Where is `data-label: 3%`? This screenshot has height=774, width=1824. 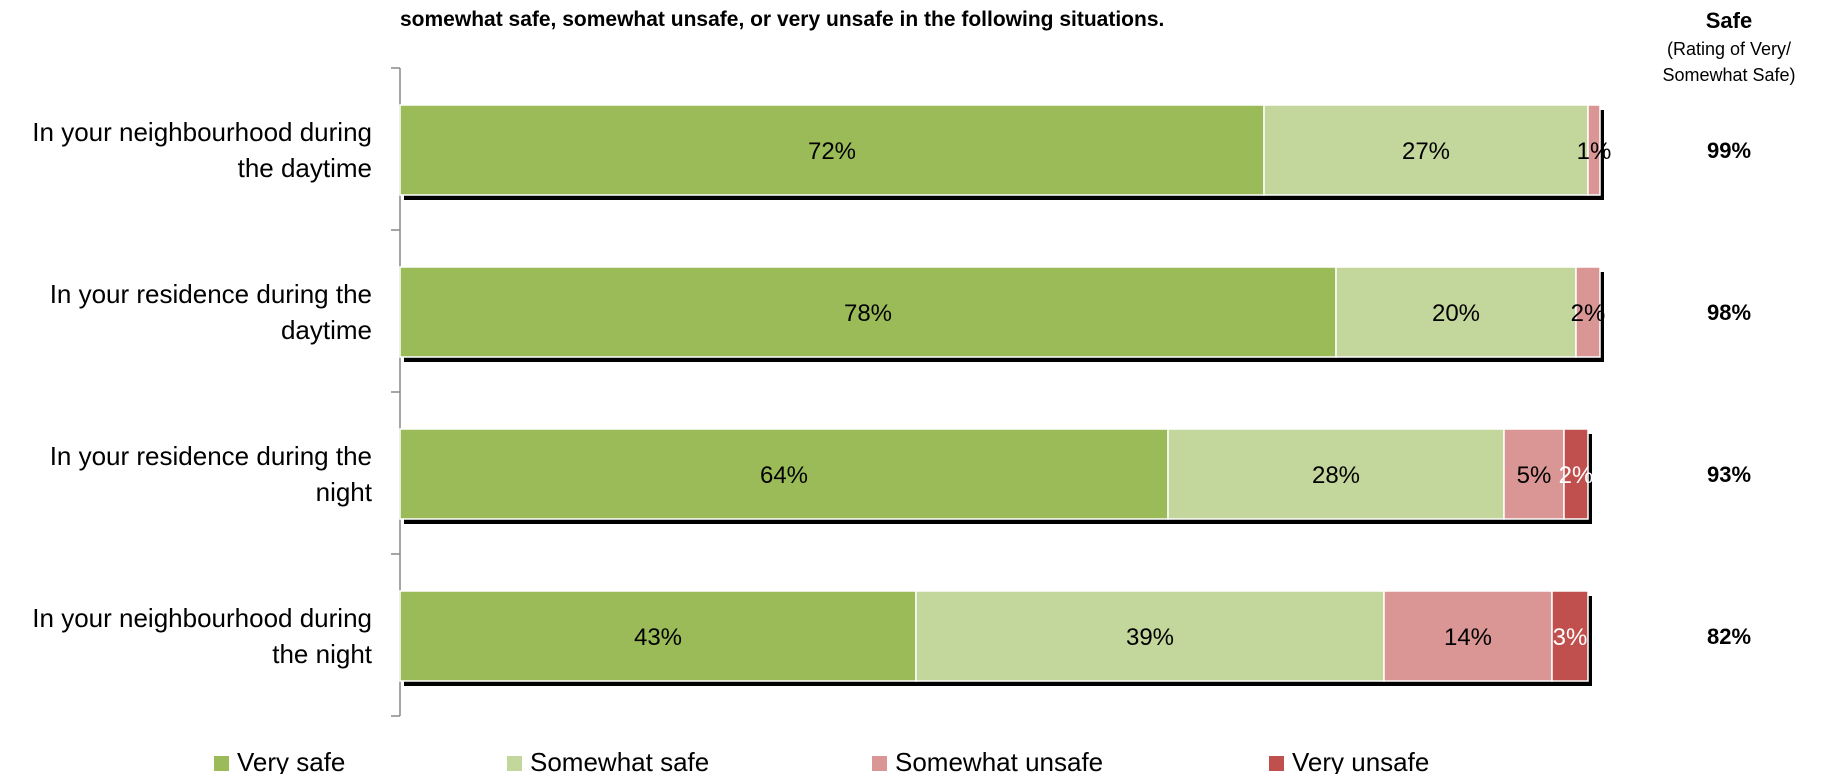 data-label: 3% is located at coordinates (1570, 637).